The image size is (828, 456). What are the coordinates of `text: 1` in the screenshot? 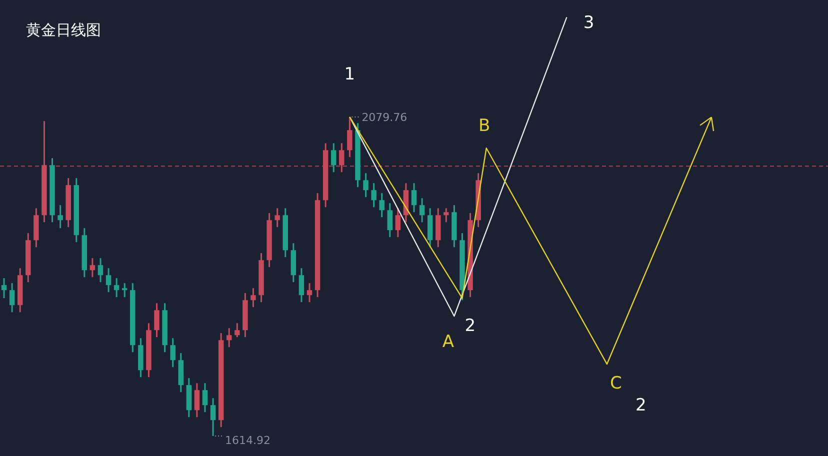 It's located at (350, 74).